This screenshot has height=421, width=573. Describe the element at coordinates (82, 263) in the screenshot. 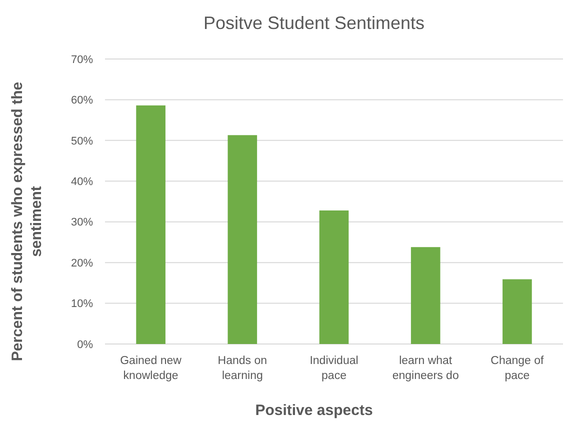

I see `y-tick-label: 20%` at that location.